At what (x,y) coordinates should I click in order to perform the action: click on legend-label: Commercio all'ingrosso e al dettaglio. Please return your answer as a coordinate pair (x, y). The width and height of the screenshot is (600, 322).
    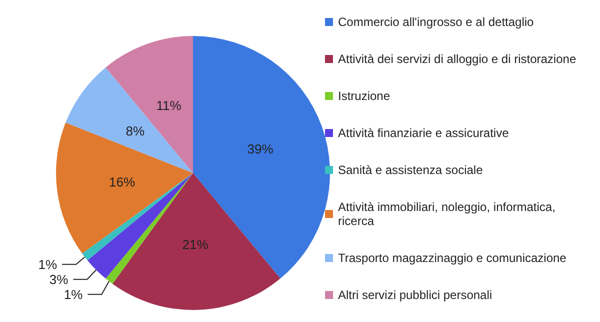
    Looking at the image, I should click on (436, 22).